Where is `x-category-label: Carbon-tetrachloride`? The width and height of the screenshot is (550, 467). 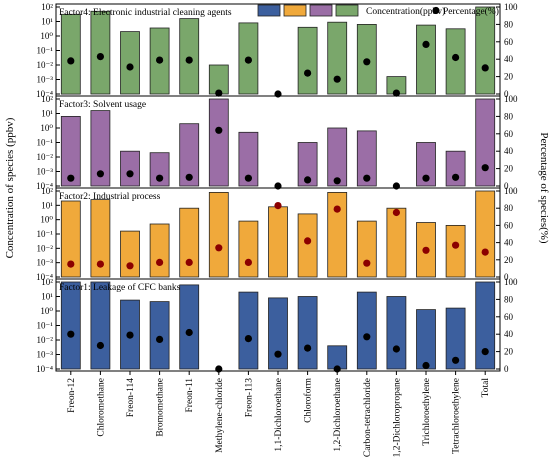
x-category-label: Carbon-tetrachloride is located at coordinates (368, 417).